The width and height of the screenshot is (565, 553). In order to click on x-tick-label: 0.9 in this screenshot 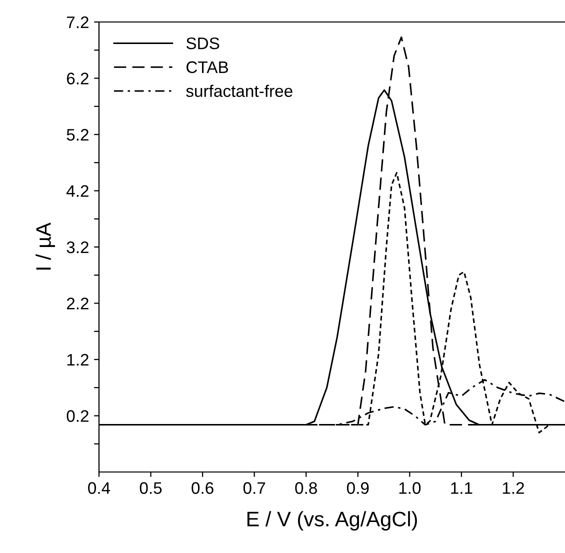, I will do `click(357, 488)`.